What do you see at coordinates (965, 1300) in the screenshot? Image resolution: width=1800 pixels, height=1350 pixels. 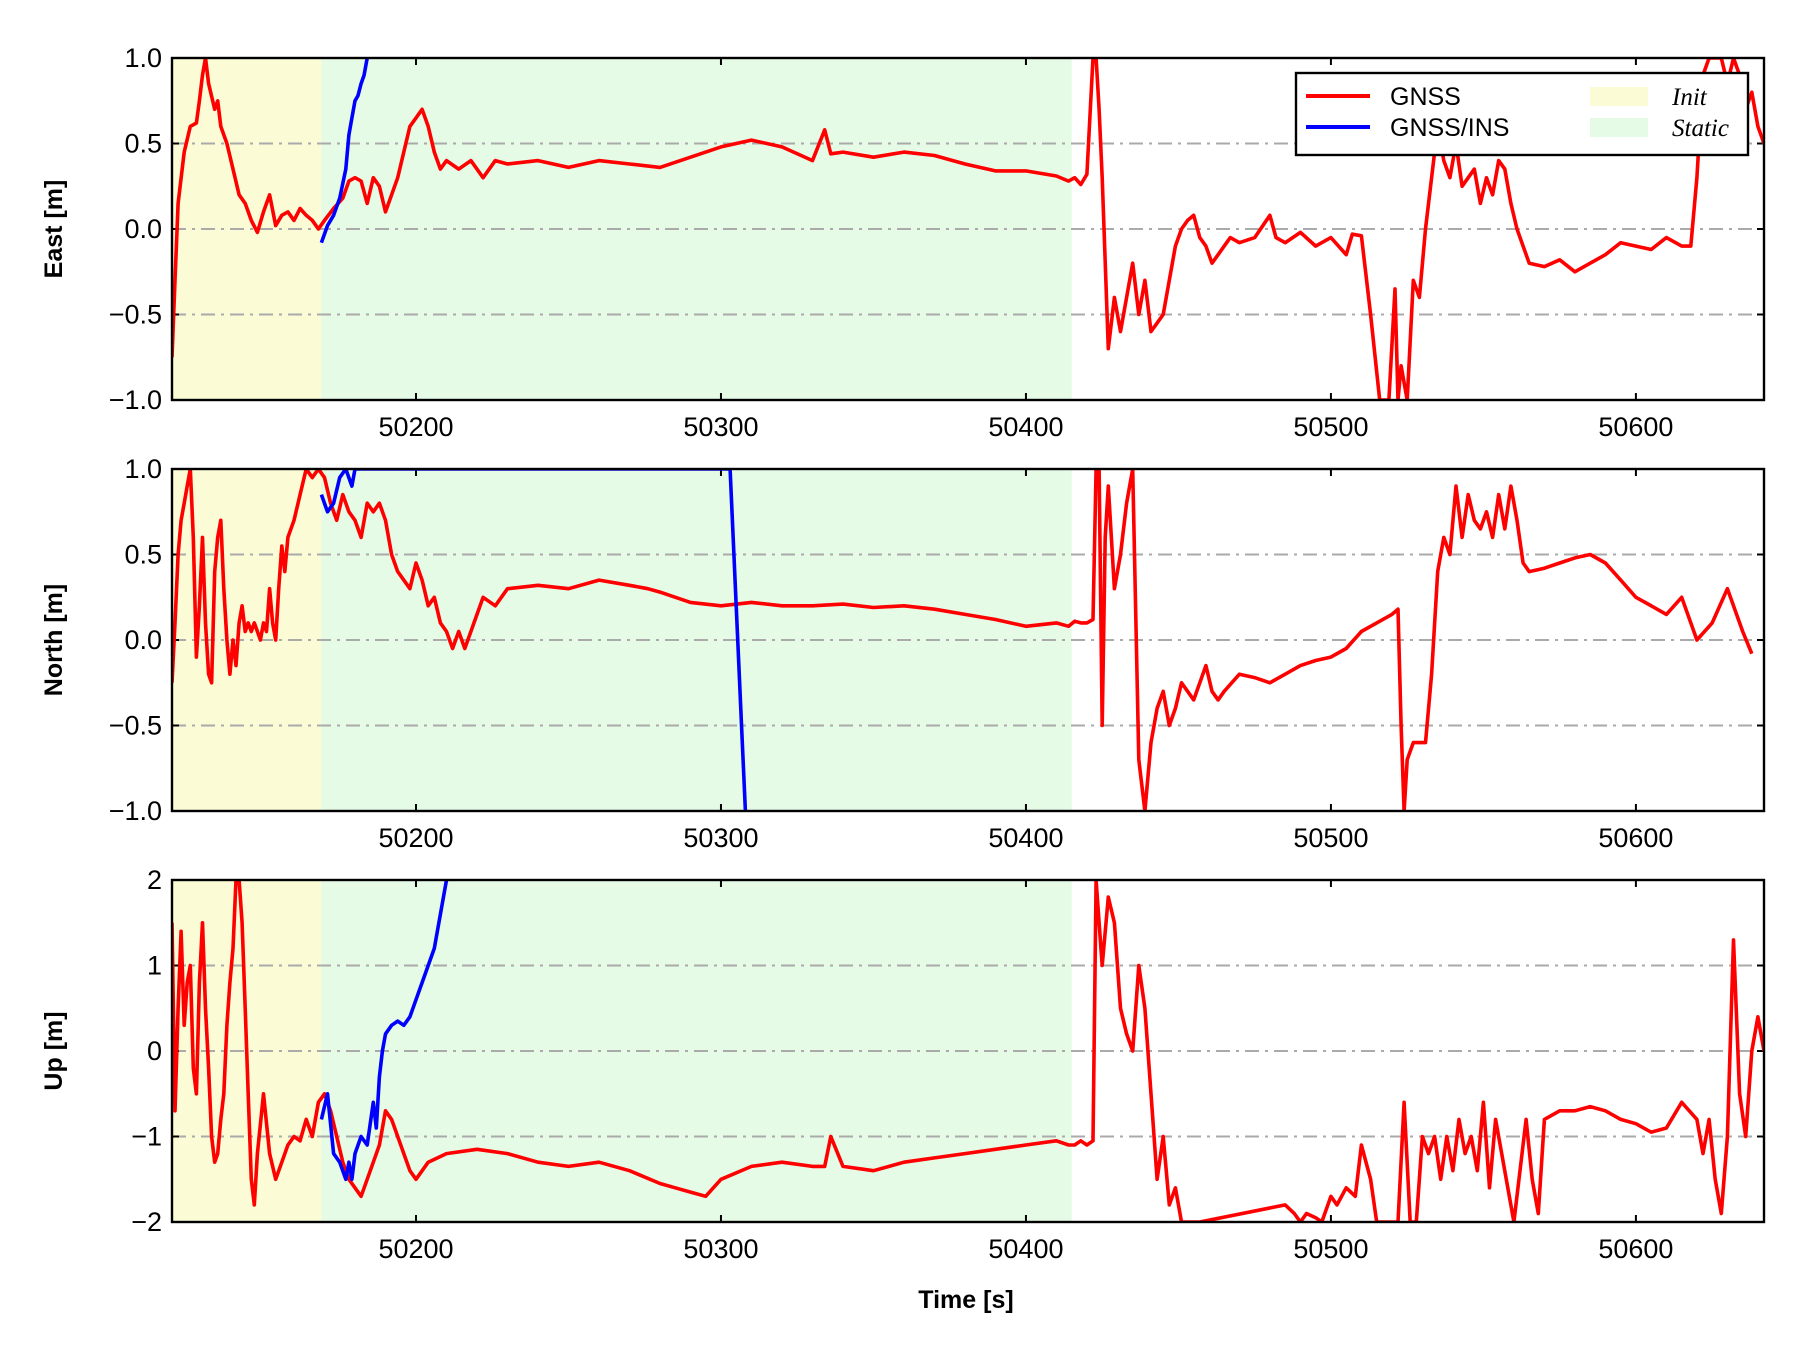 I see `x-axis-label: Time [s]` at bounding box center [965, 1300].